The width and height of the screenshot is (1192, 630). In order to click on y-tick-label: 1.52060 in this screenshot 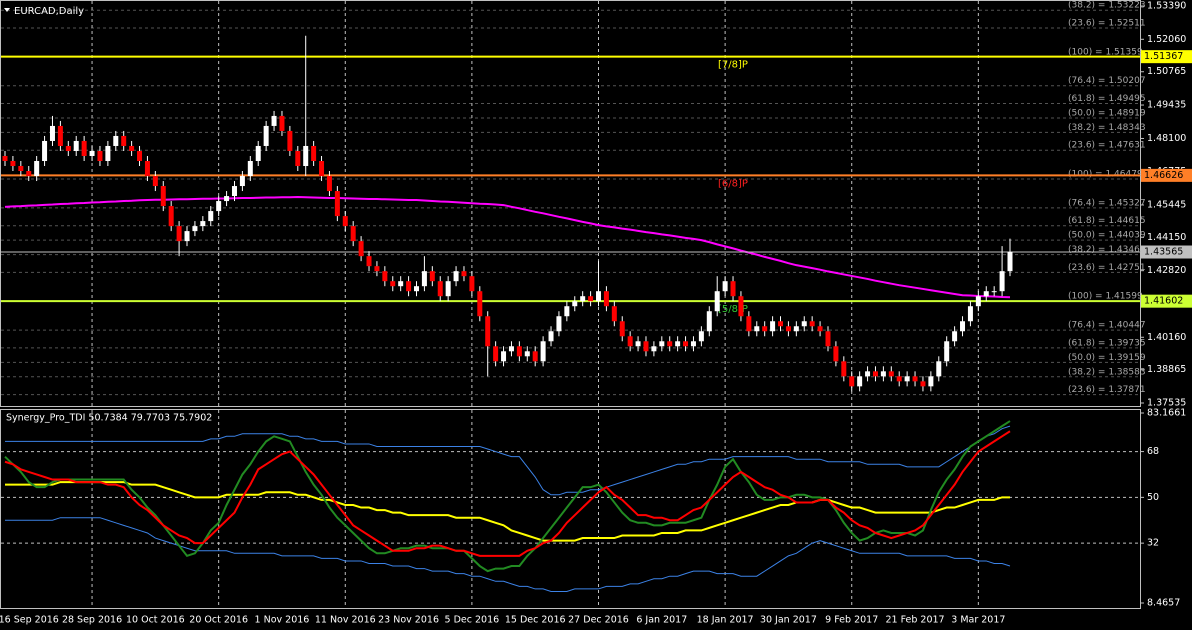, I will do `click(1166, 39)`.